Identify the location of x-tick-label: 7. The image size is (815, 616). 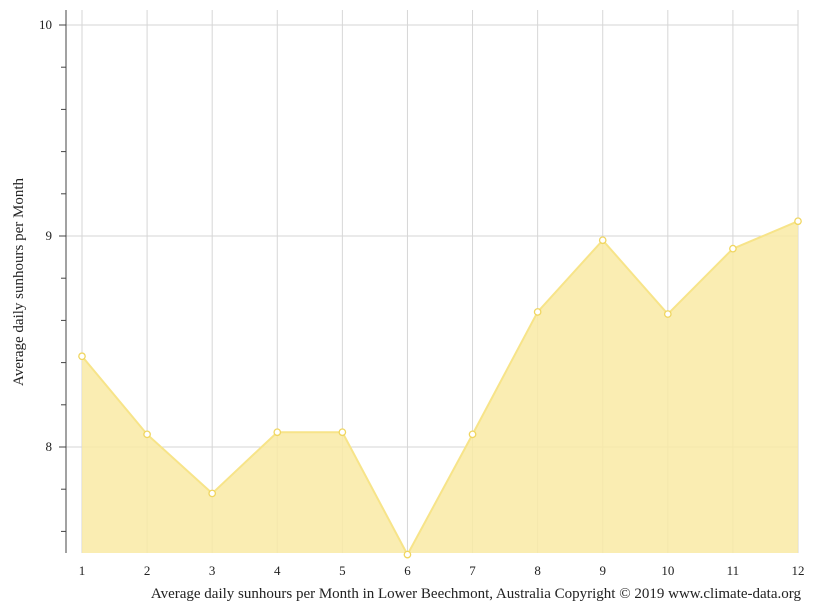
(472, 570).